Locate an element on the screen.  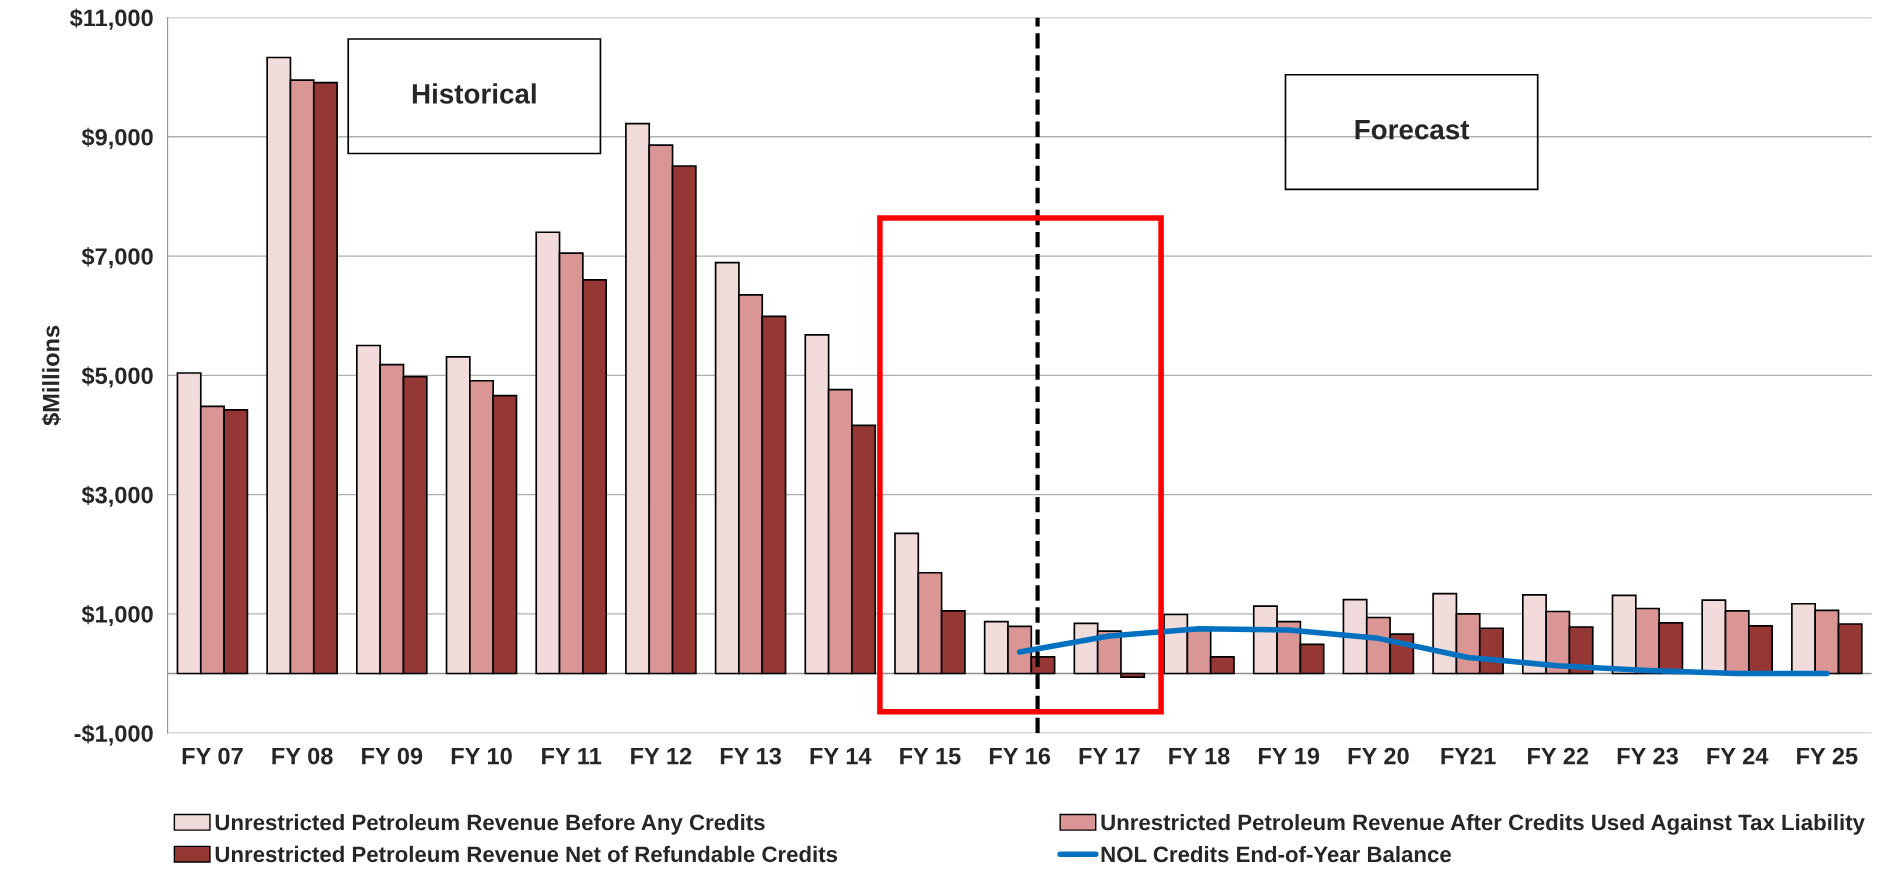
x-tick-label: FY 10 is located at coordinates (481, 756).